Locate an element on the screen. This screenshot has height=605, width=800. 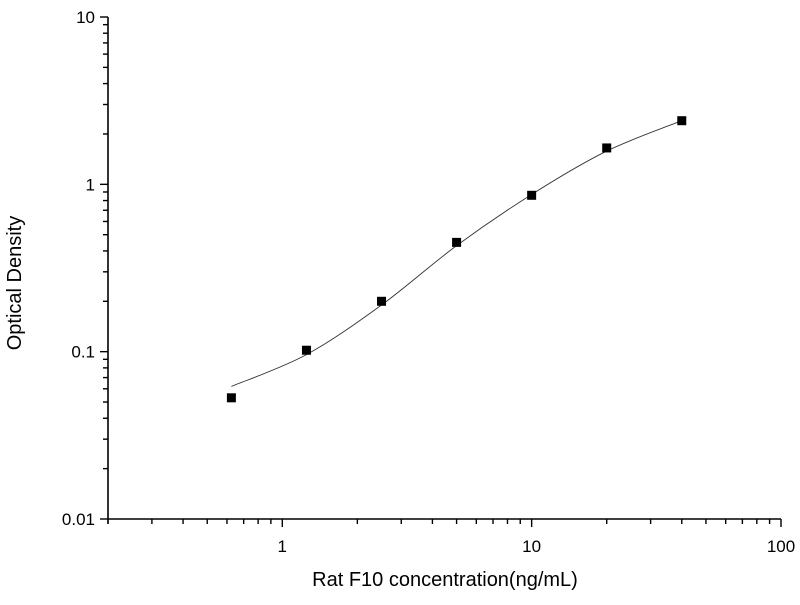
x-tick-label: 1 is located at coordinates (282, 546).